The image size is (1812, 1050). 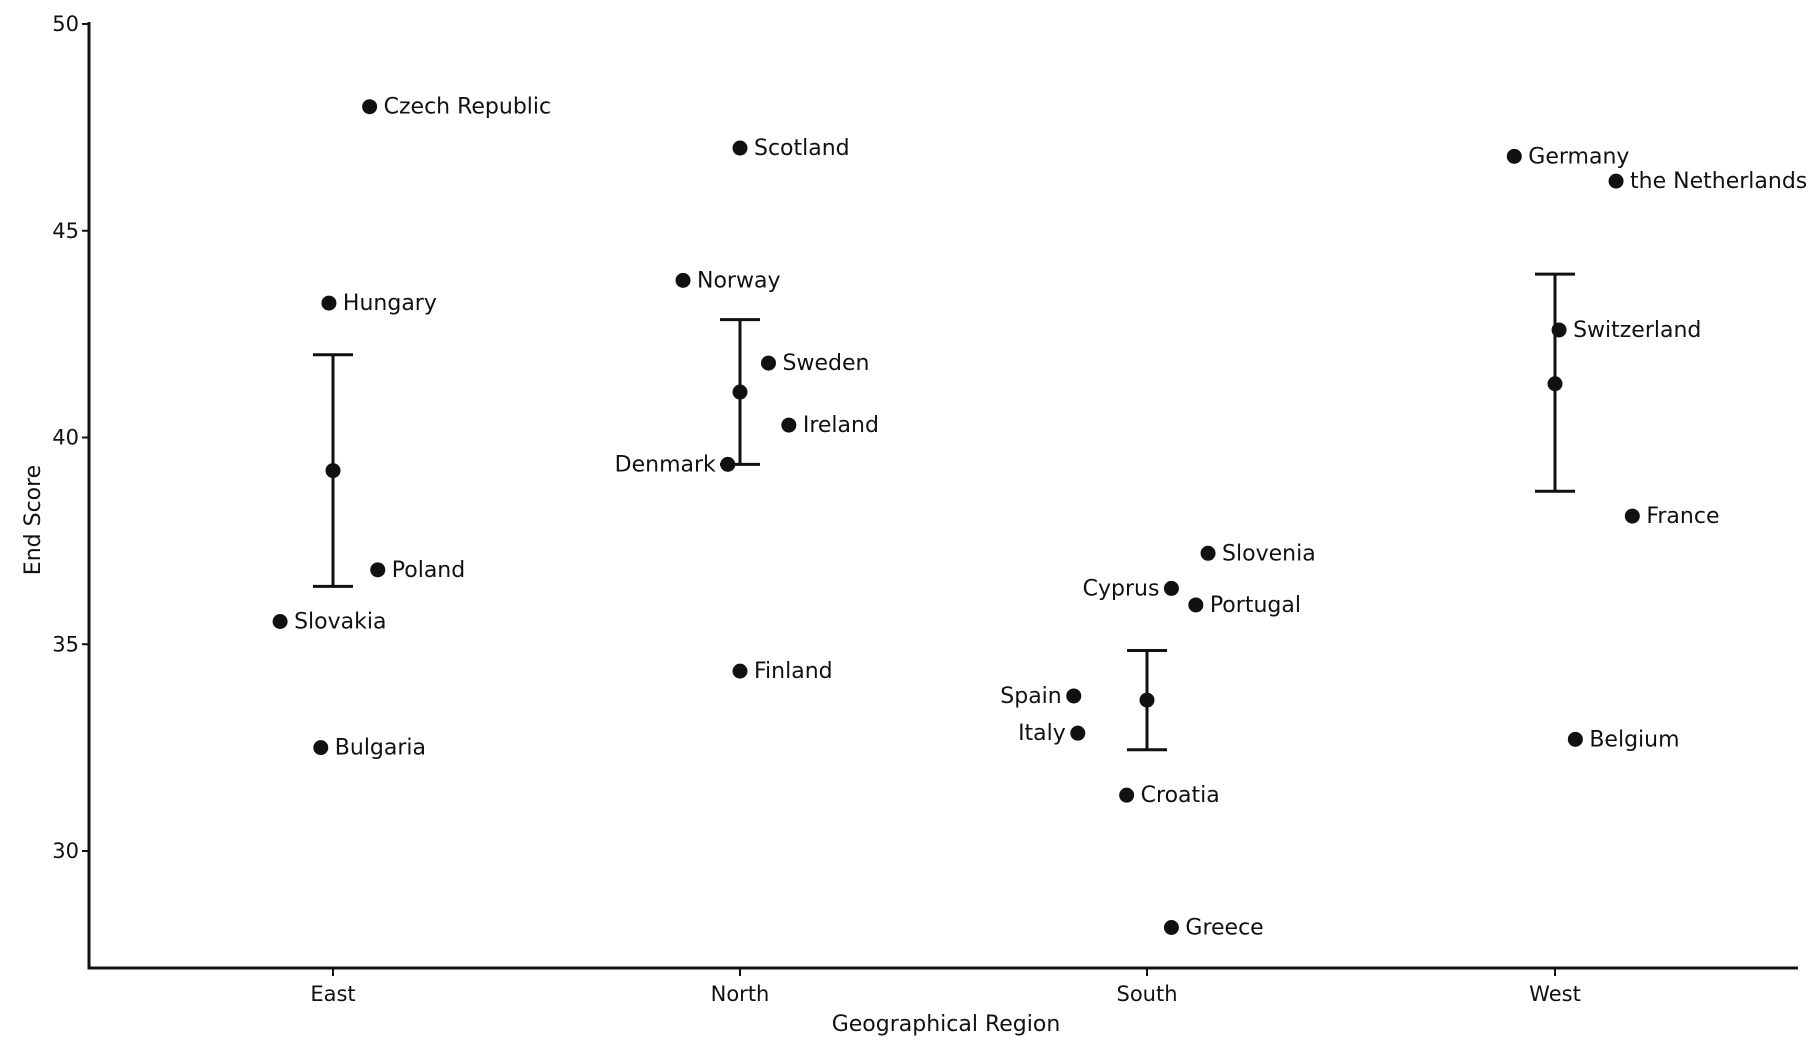 What do you see at coordinates (1255, 605) in the screenshot?
I see `point-label: Portugal` at bounding box center [1255, 605].